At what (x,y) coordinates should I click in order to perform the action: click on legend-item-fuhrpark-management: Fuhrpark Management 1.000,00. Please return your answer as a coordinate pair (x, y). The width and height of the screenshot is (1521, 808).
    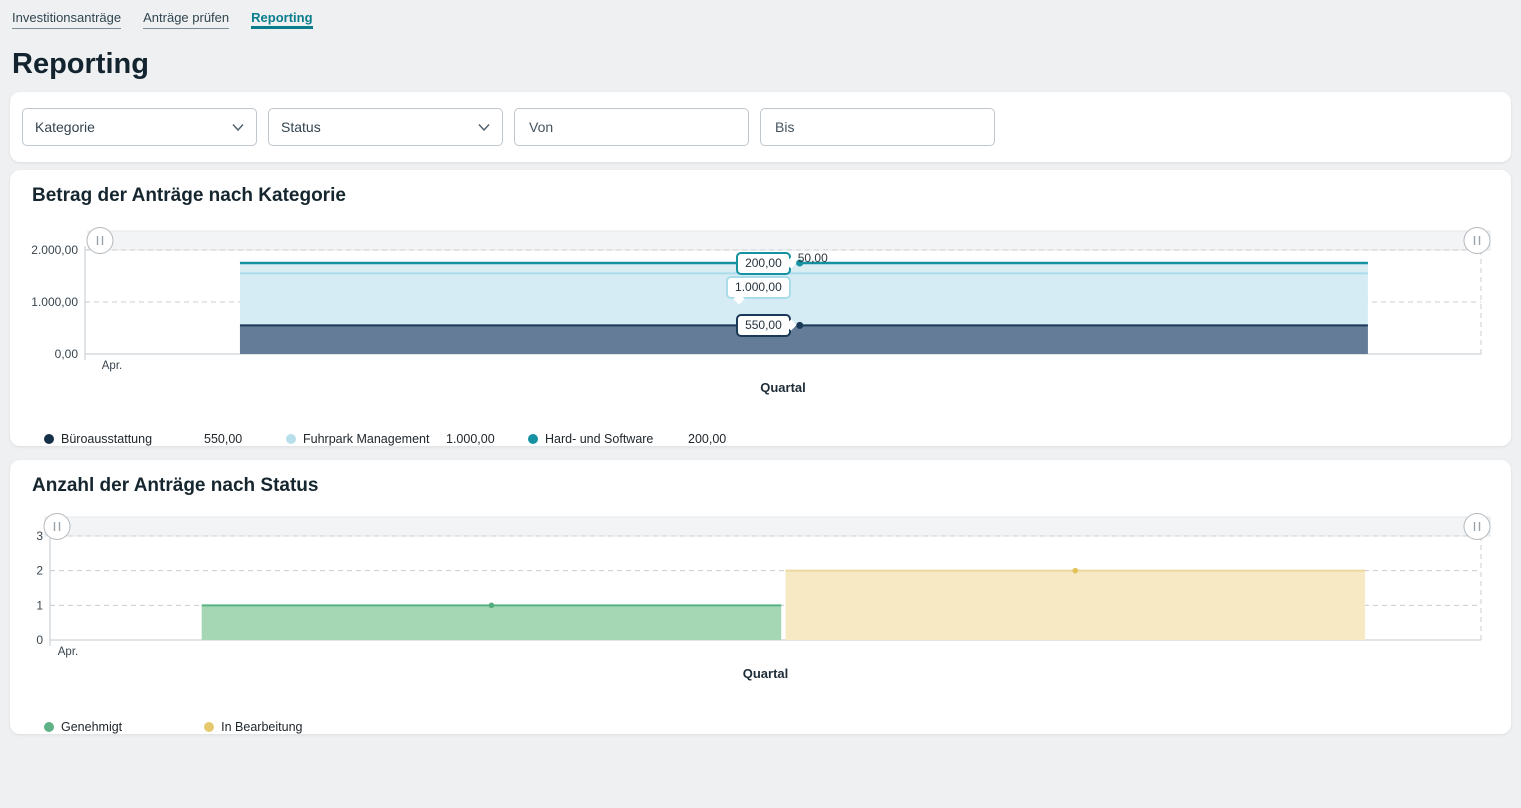
    Looking at the image, I should click on (392, 439).